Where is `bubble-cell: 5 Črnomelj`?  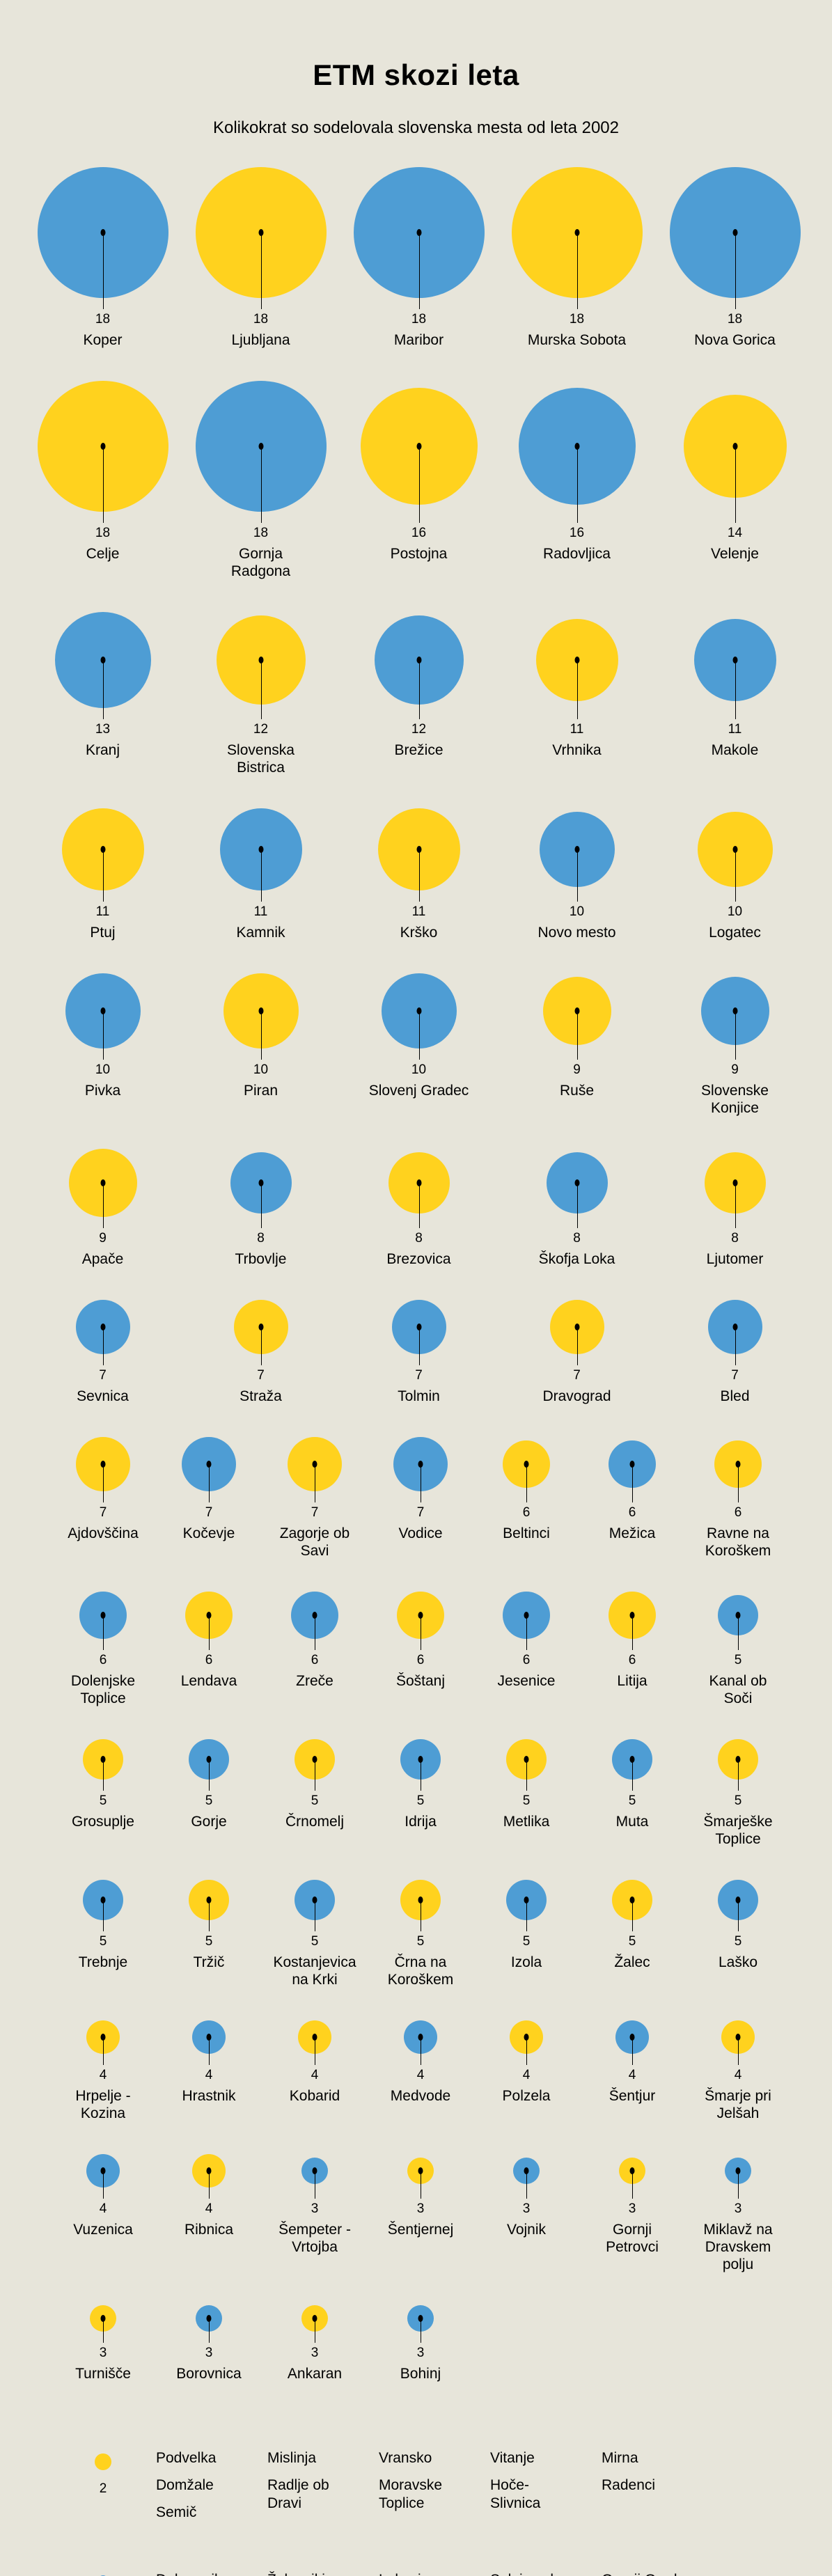
bubble-cell: 5 Črnomelj is located at coordinates (315, 1793).